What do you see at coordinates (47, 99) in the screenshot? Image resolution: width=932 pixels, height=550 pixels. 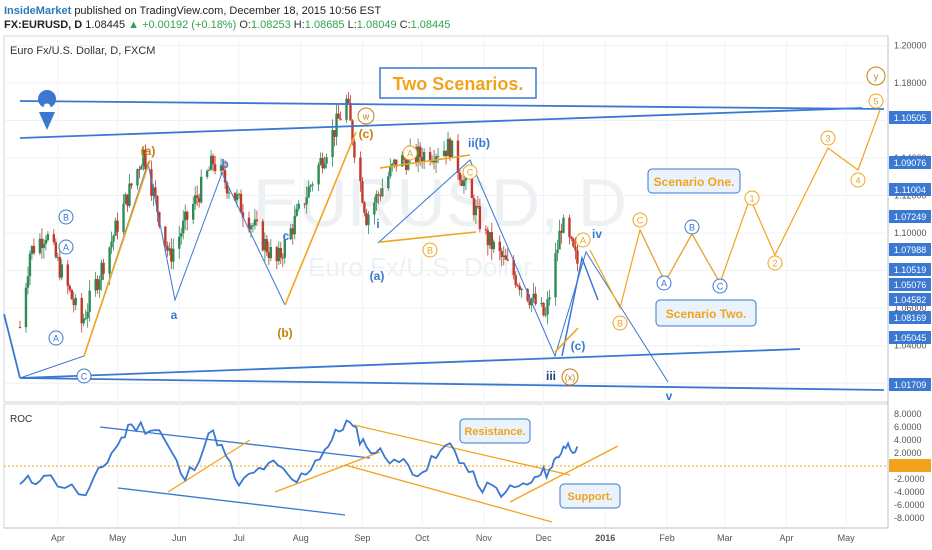 I see `location-pin-icon` at bounding box center [47, 99].